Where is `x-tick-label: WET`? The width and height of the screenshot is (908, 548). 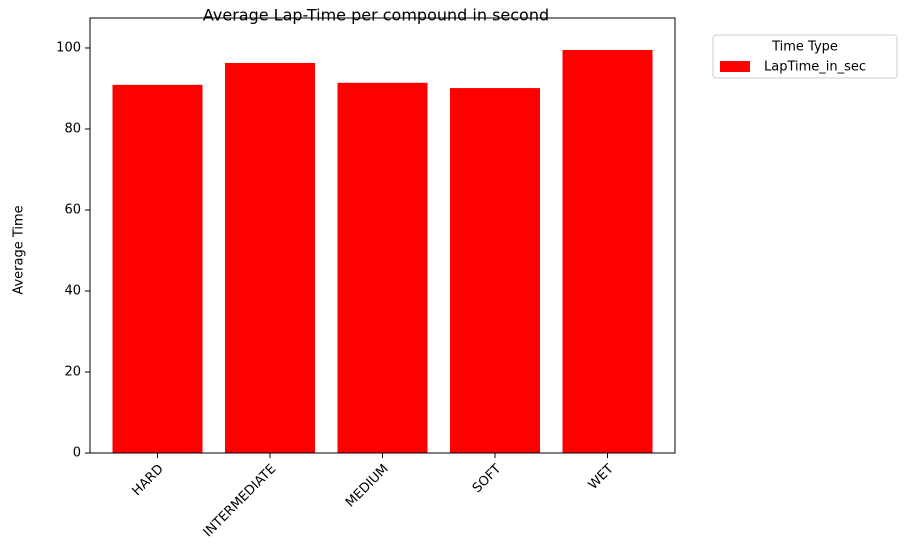
x-tick-label: WET is located at coordinates (601, 477).